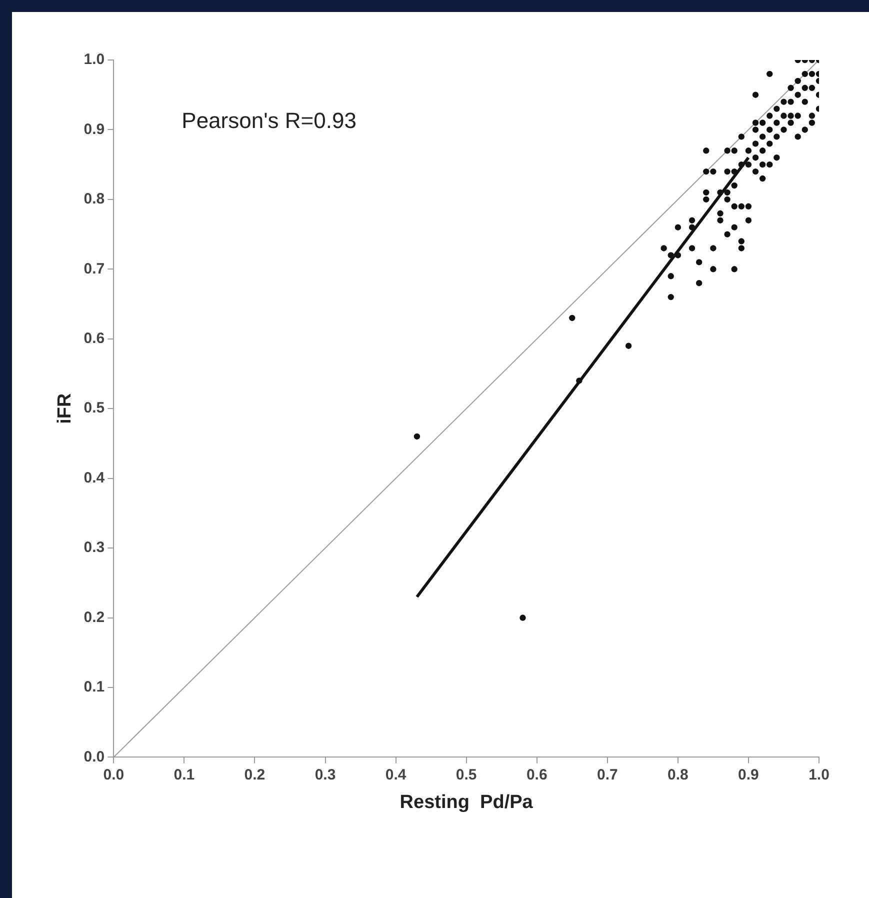 This screenshot has height=898, width=869. Describe the element at coordinates (94, 269) in the screenshot. I see `y-tick-label: 0.7` at that location.